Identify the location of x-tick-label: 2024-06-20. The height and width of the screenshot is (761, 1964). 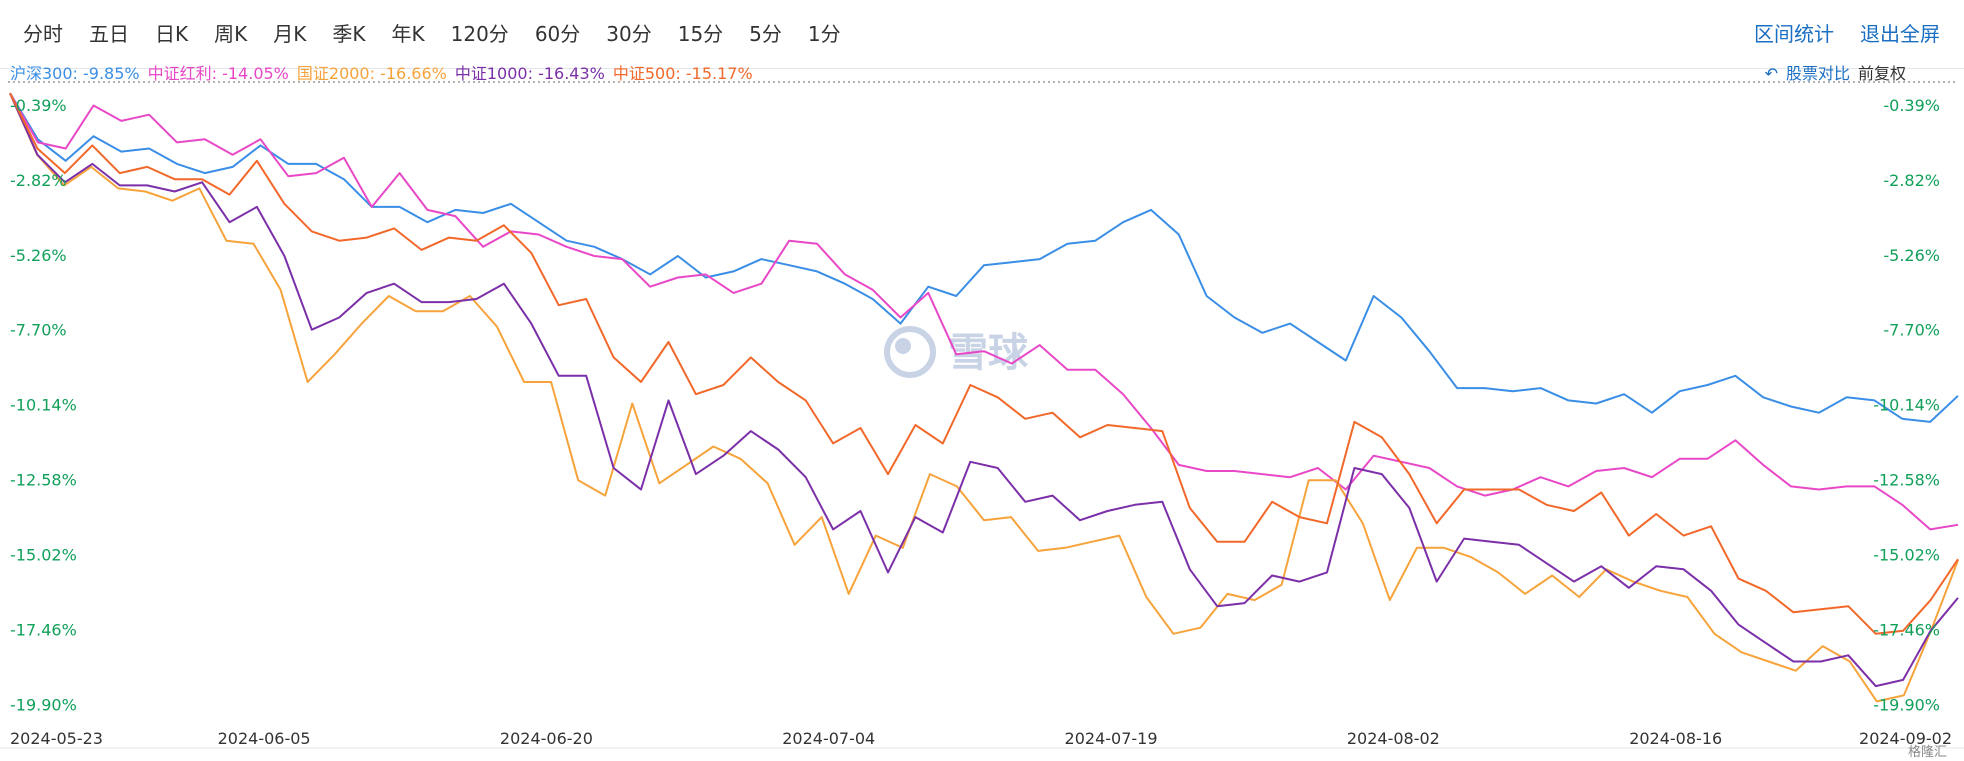
(546, 738).